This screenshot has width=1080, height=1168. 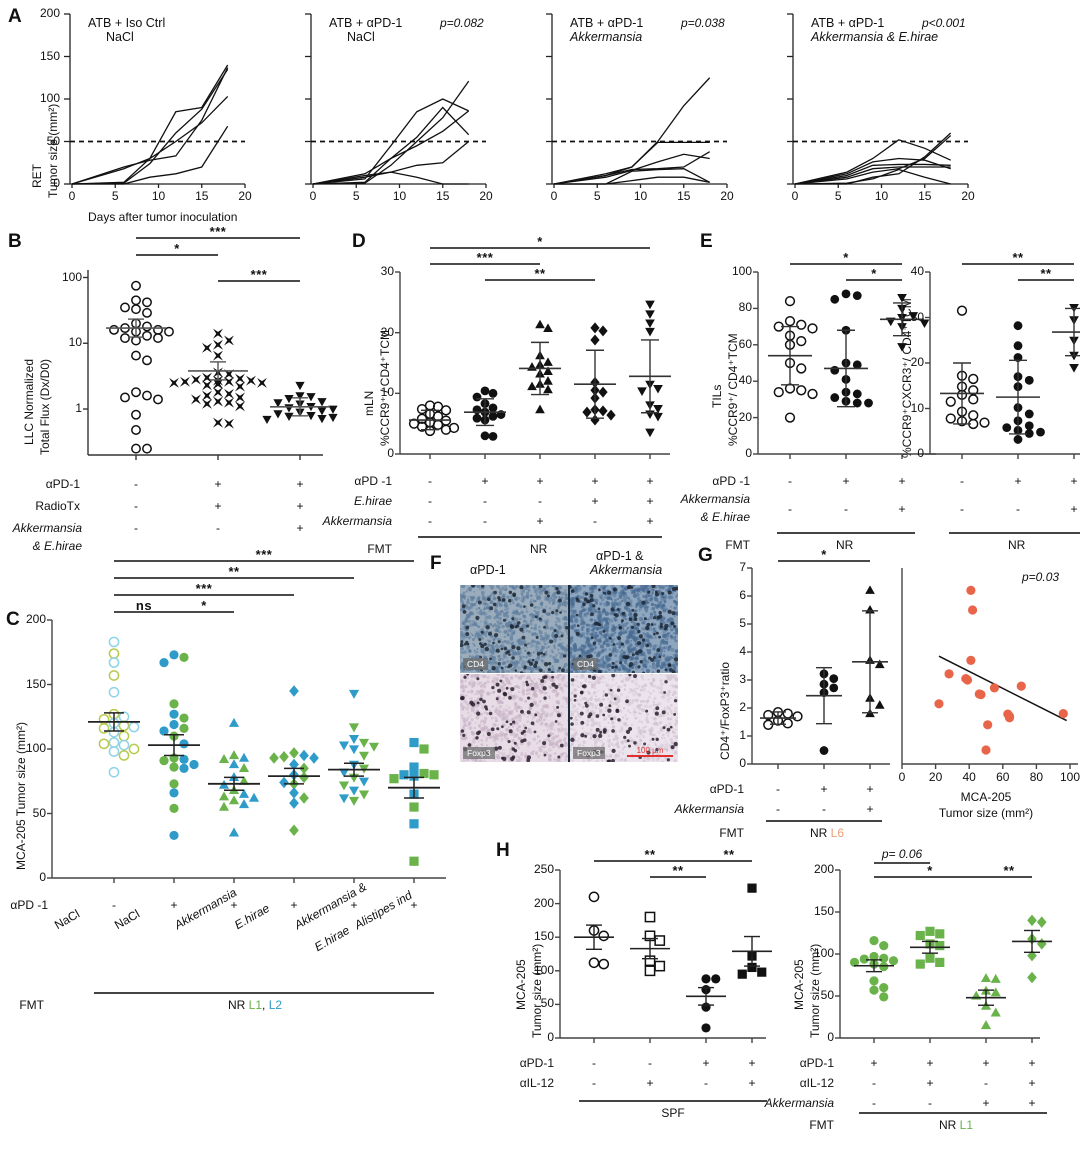 I want to click on panel-e-row-value: +, so click(x=902, y=509).